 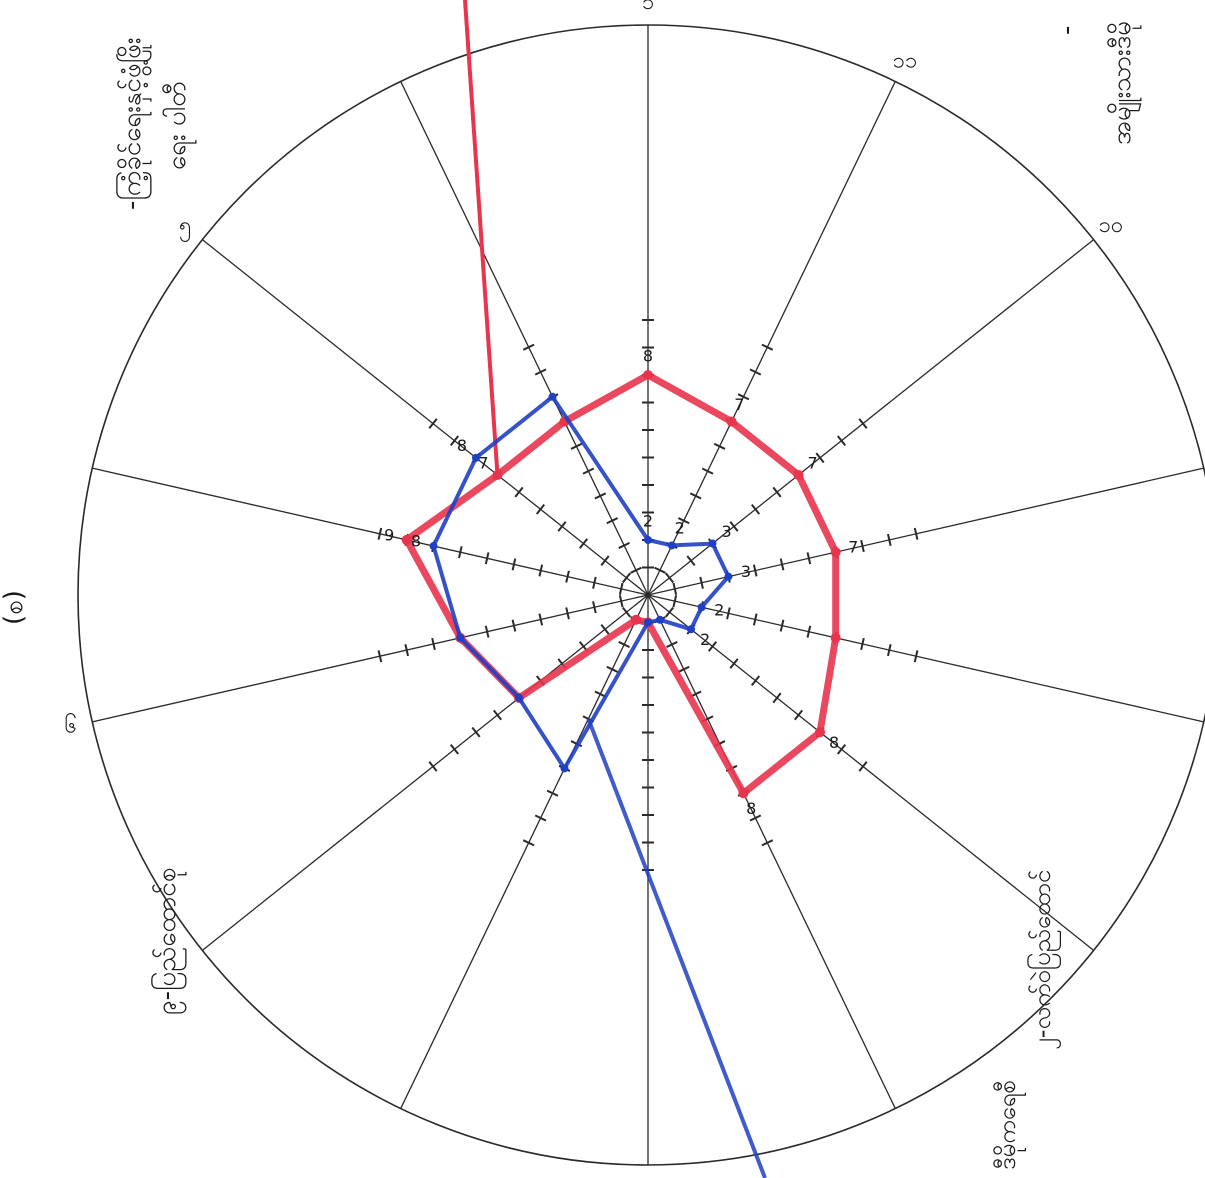 I want to click on series-0-label-3: 7, so click(x=853, y=547).